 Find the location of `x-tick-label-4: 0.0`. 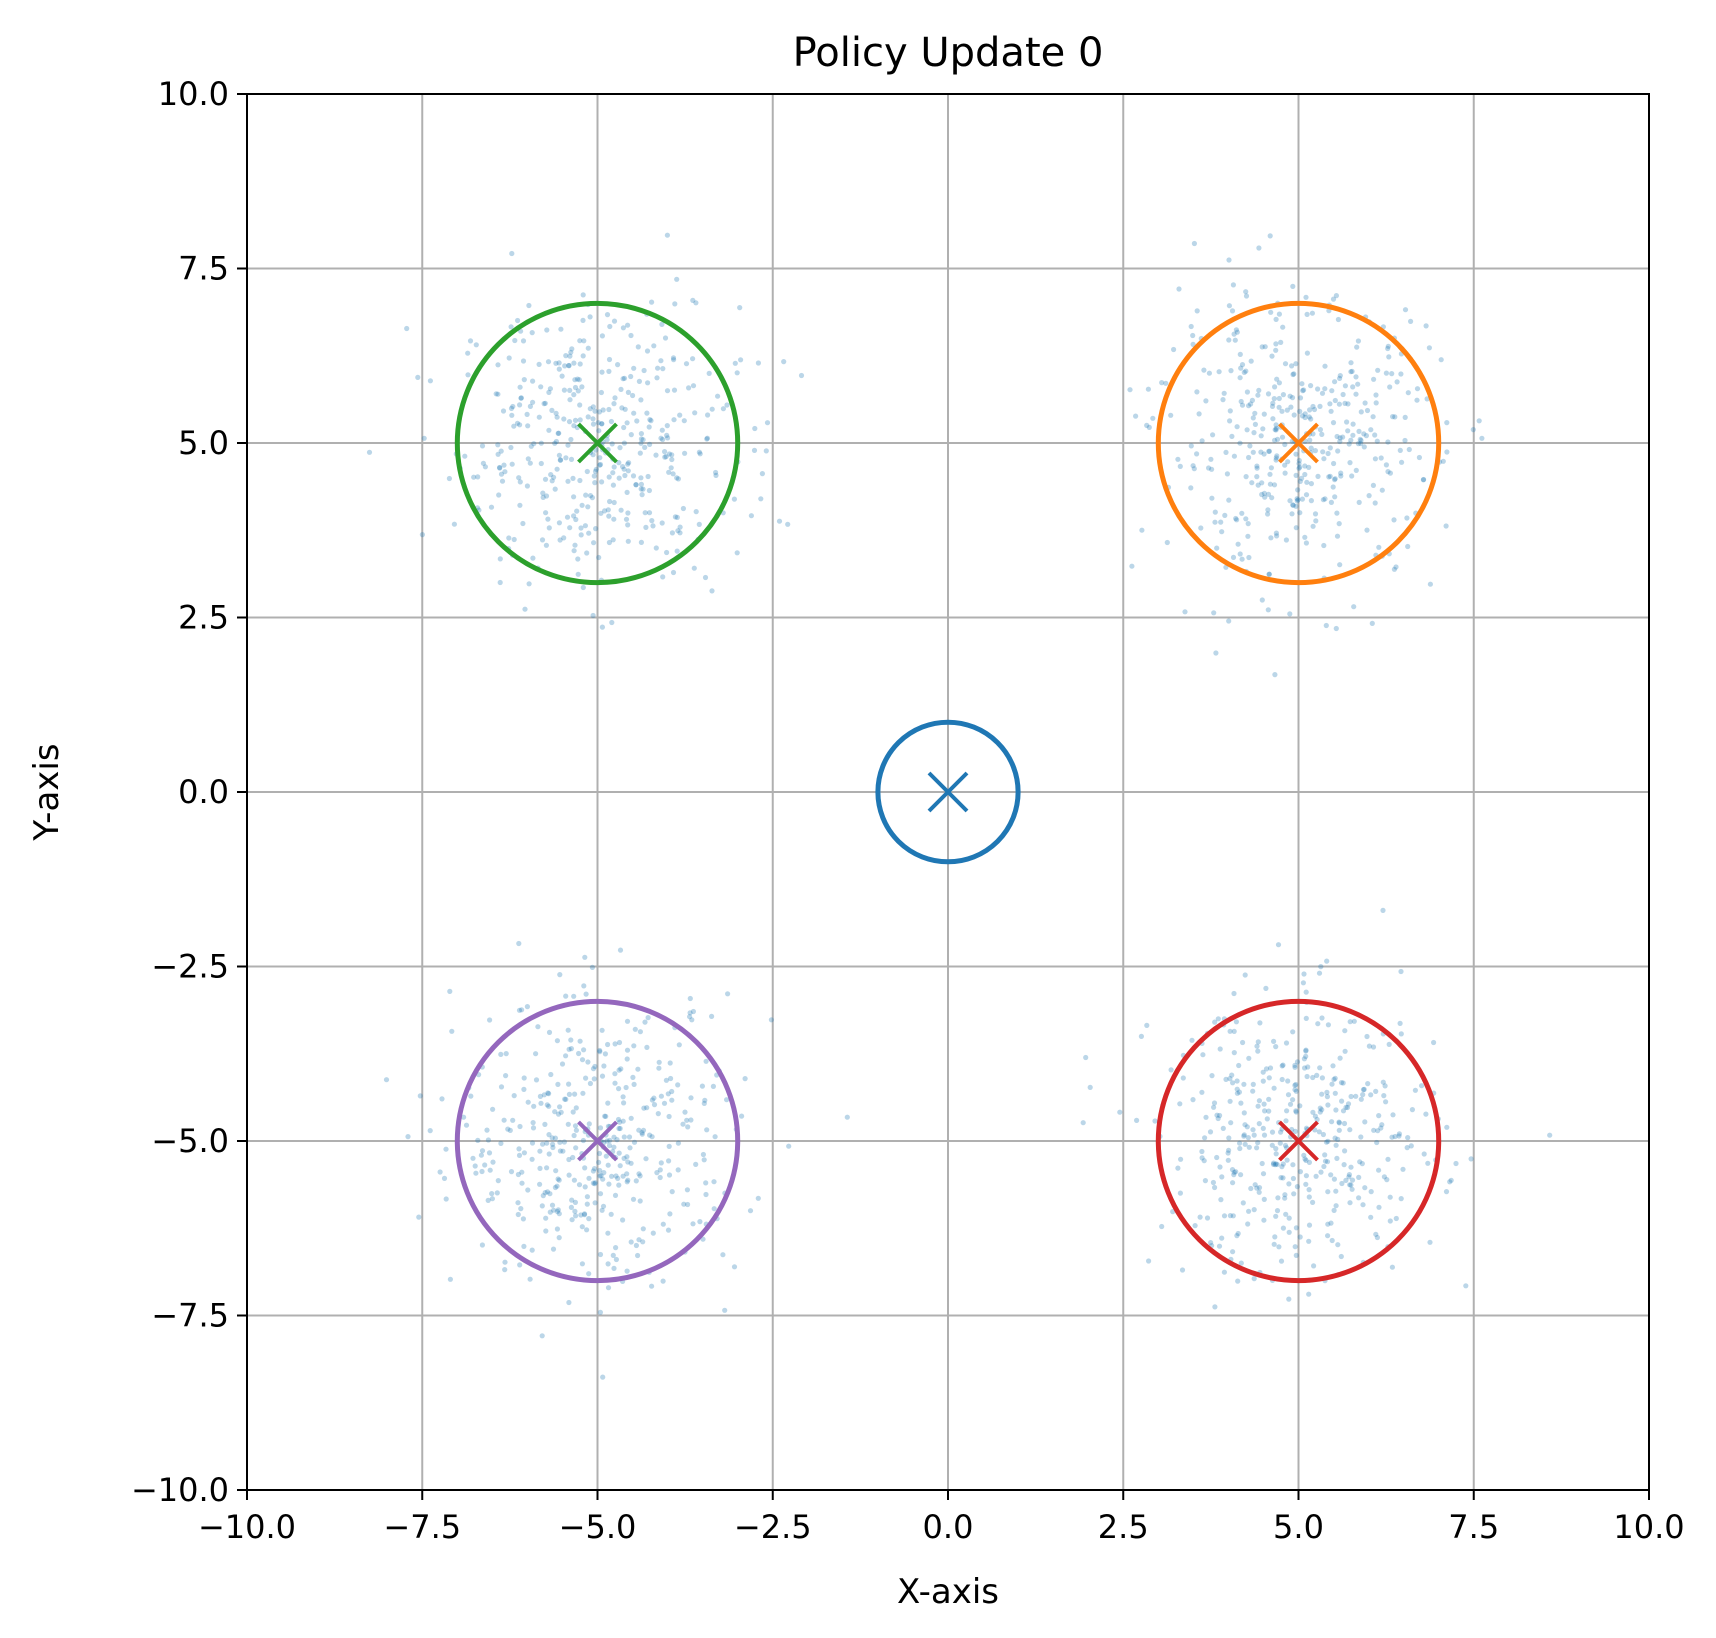

x-tick-label-4: 0.0 is located at coordinates (948, 1527).